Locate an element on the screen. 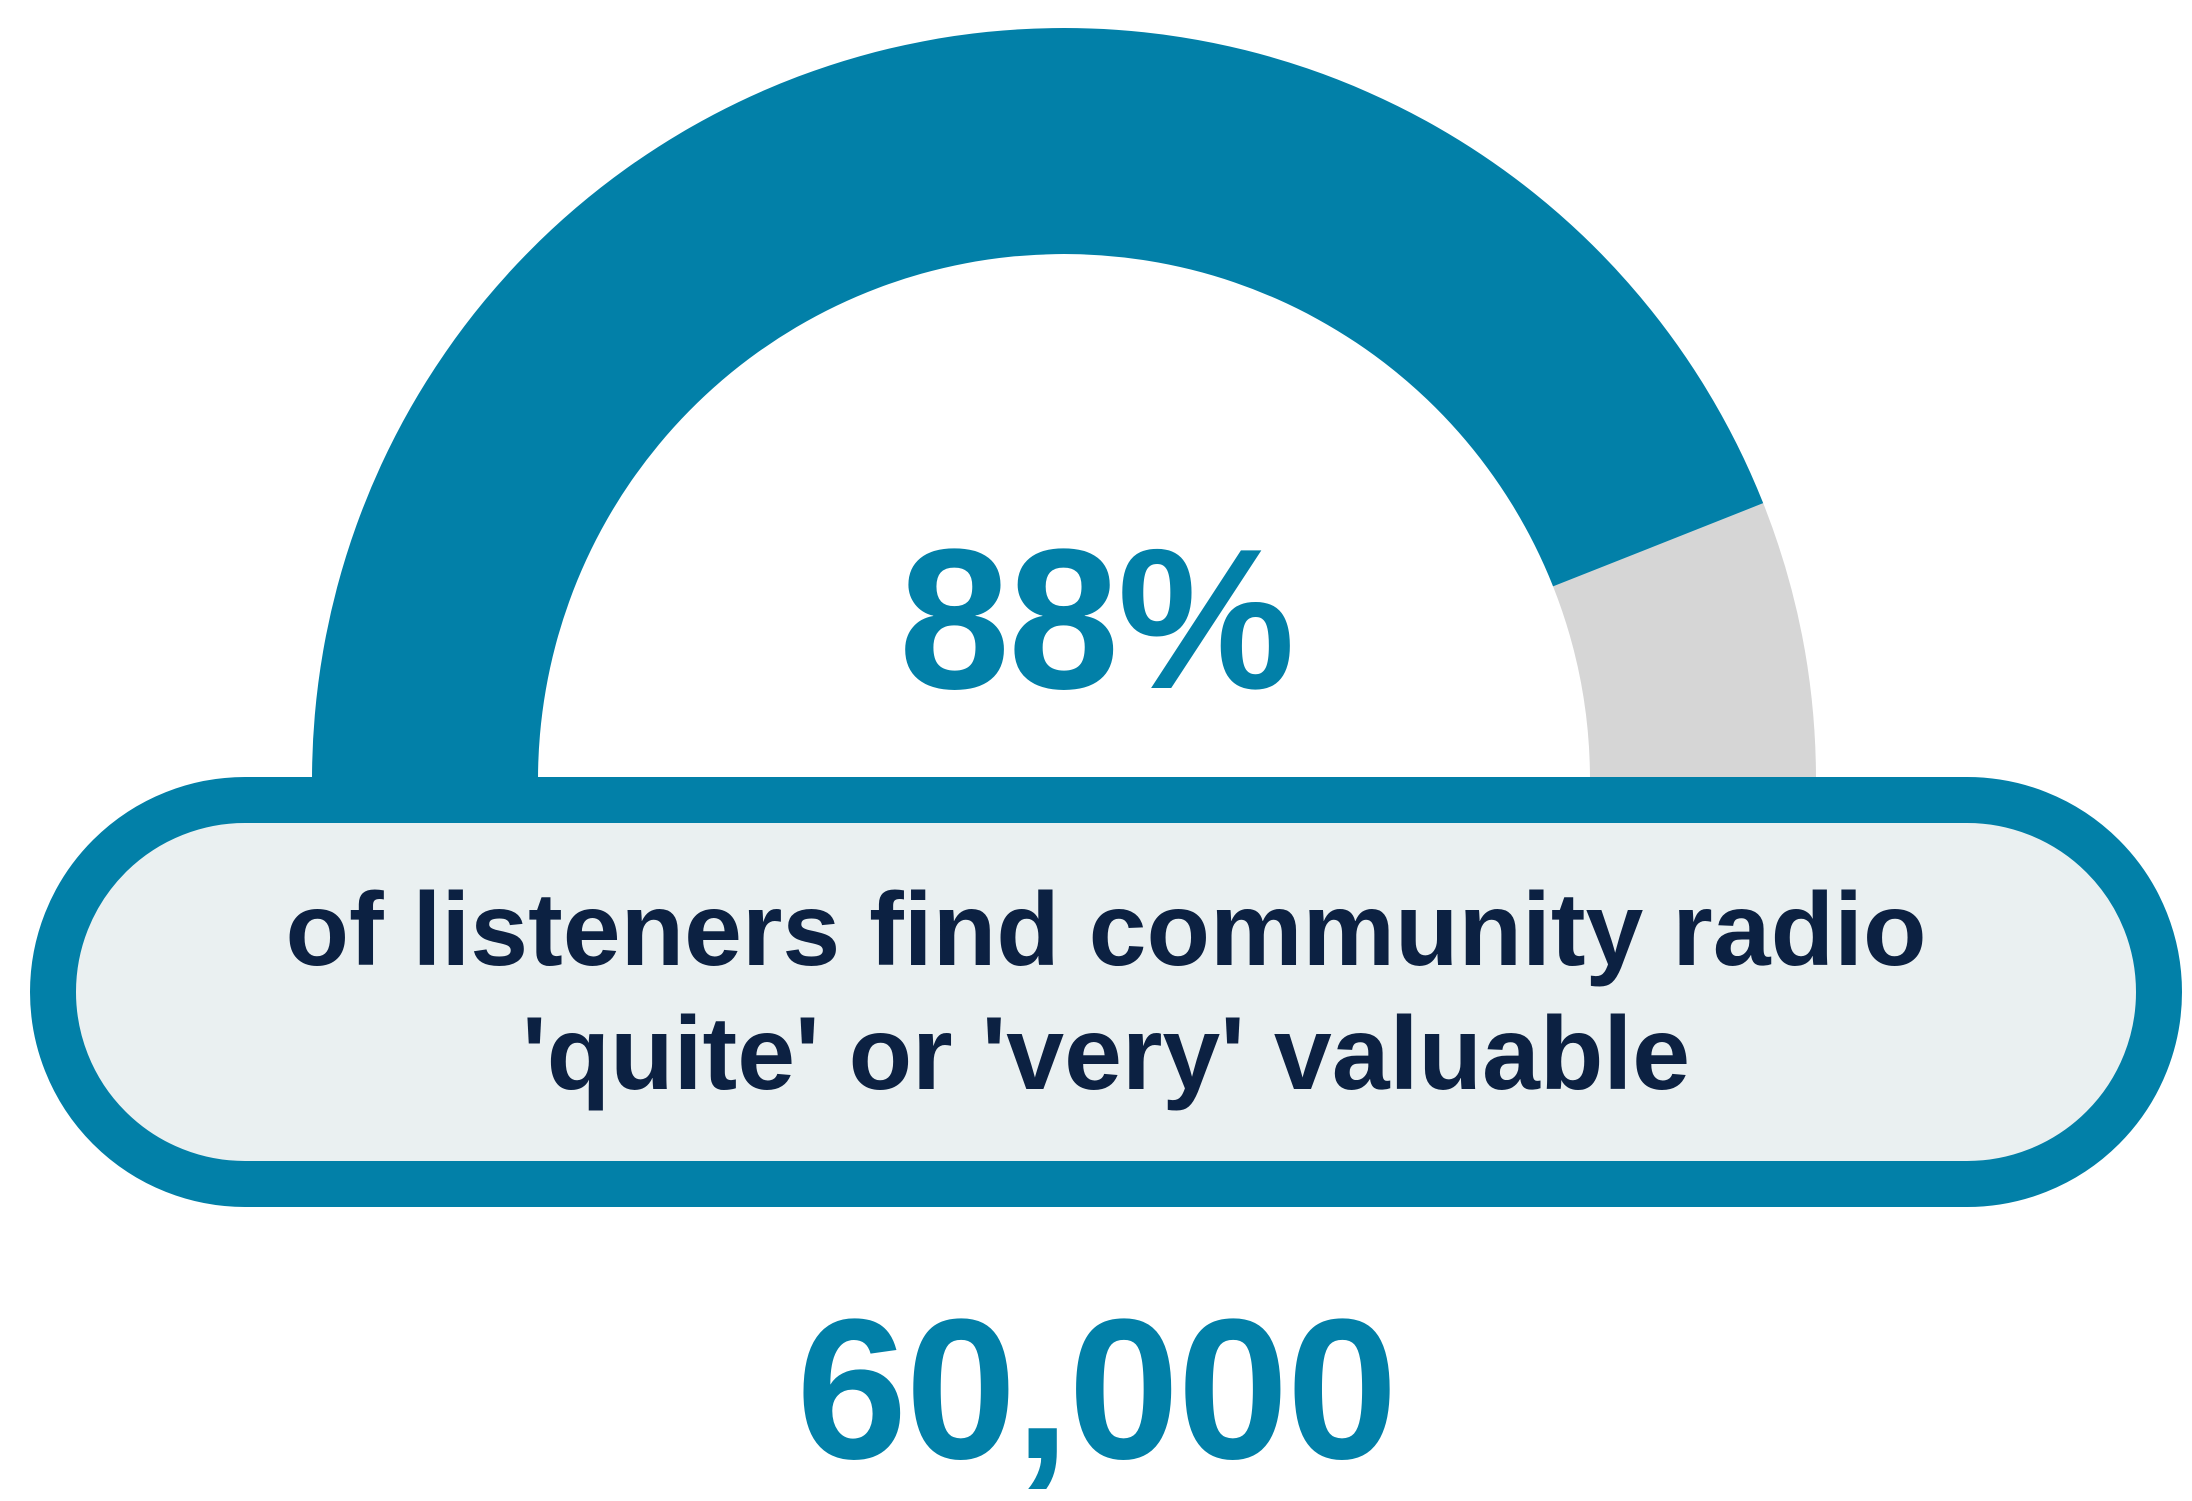 The image size is (2192, 1501). gauge-remainder-arc is located at coordinates (1684, 641).